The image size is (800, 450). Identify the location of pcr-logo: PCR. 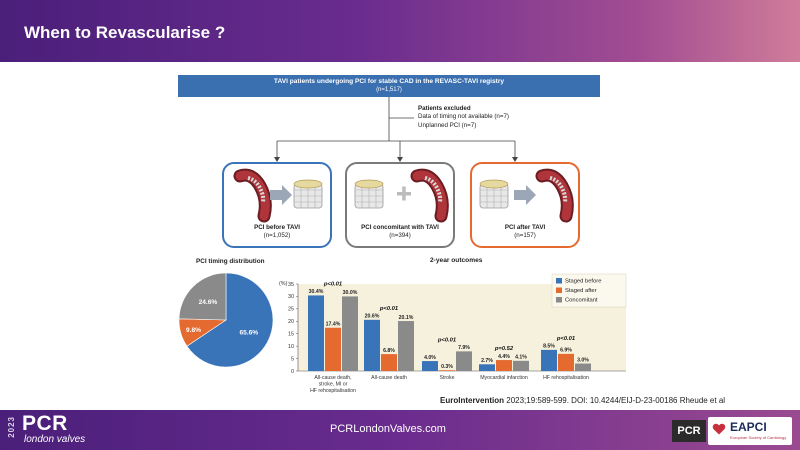
(45, 423).